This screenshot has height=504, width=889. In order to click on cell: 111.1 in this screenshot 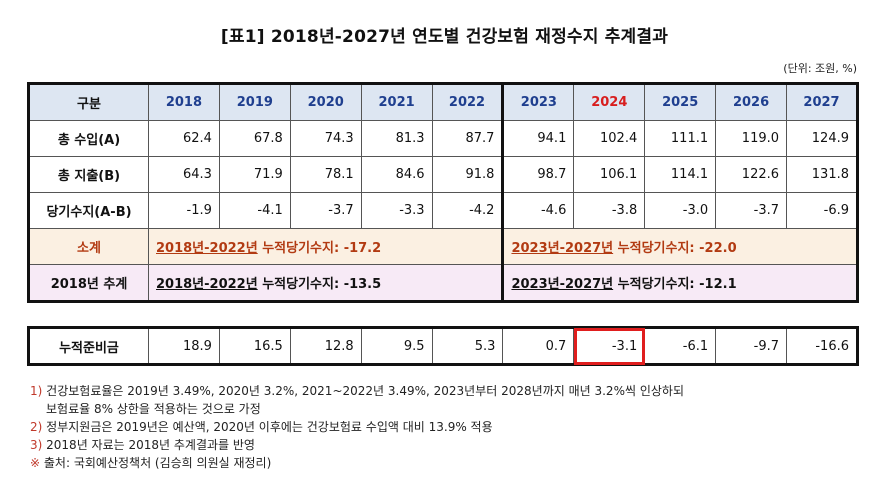, I will do `click(680, 138)`.